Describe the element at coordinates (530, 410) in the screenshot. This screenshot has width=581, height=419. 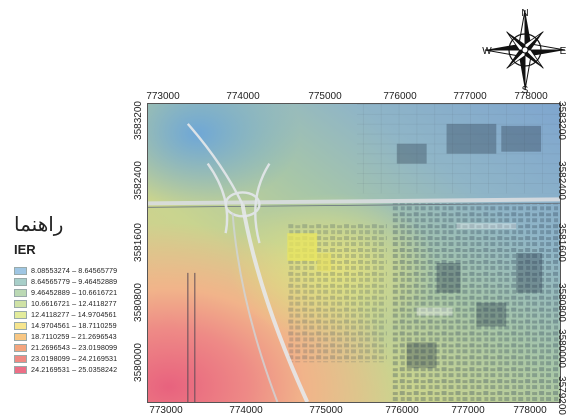
I see `tick-bottom: 778000` at that location.